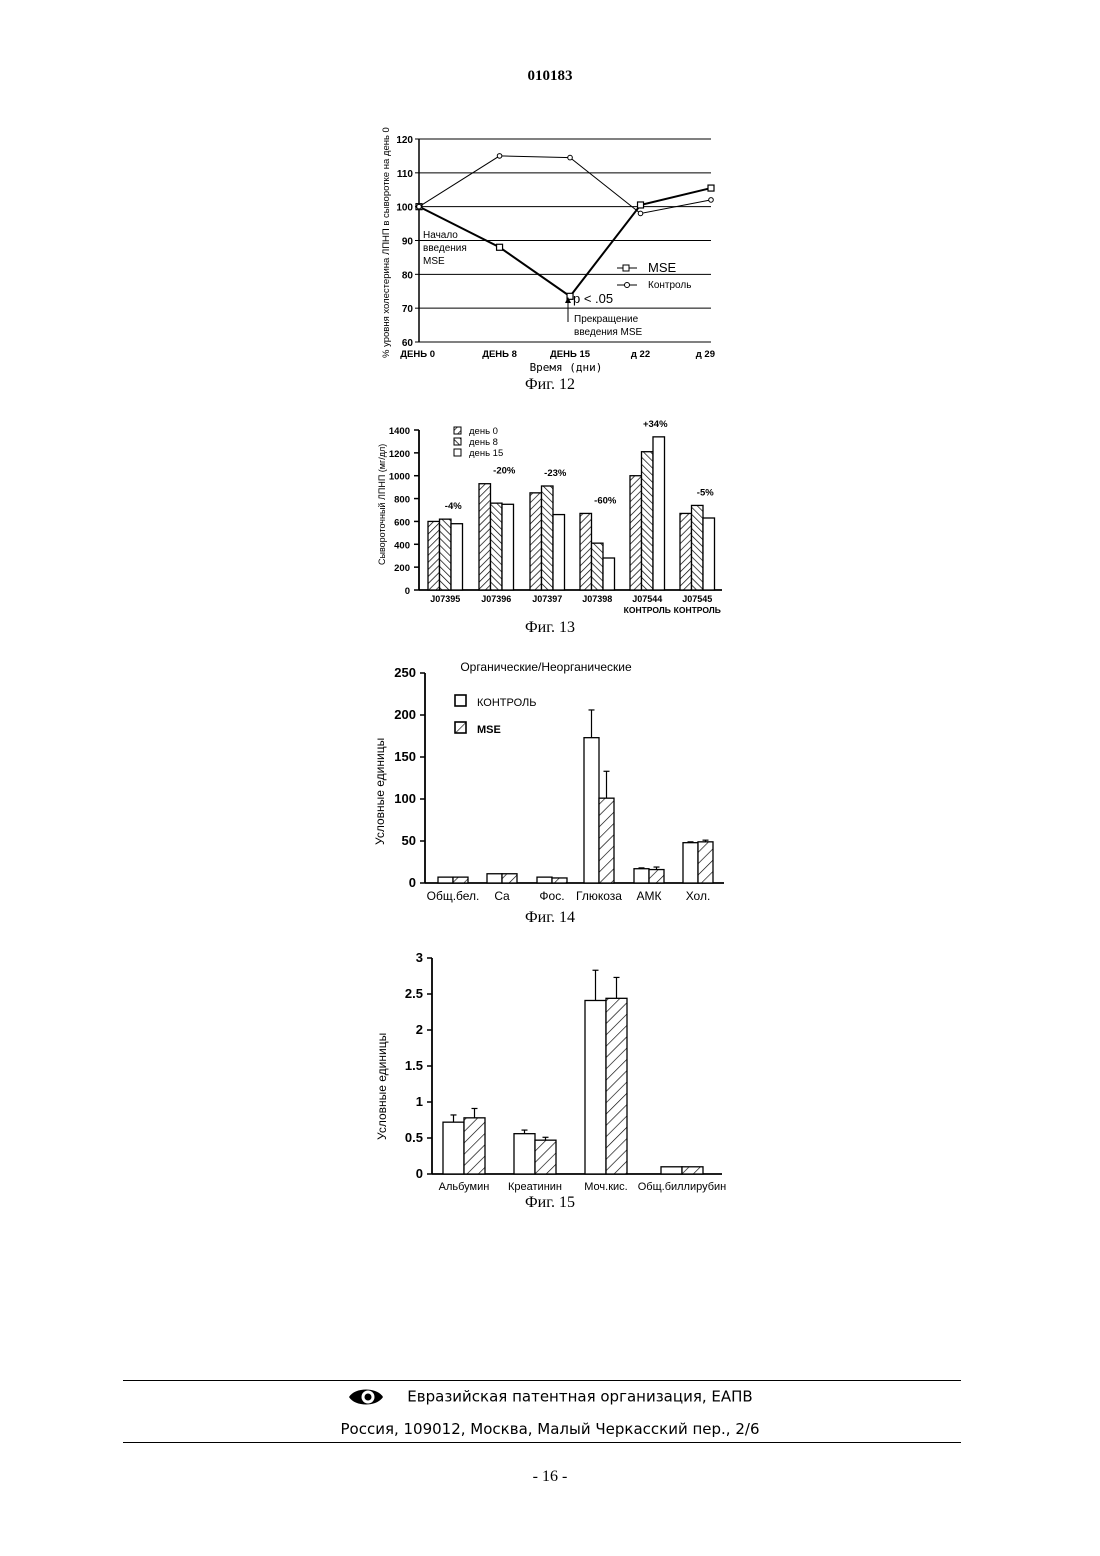 This screenshot has width=1100, height=1556. Describe the element at coordinates (419, 1173) in the screenshot. I see `y-tick-label: 0` at that location.